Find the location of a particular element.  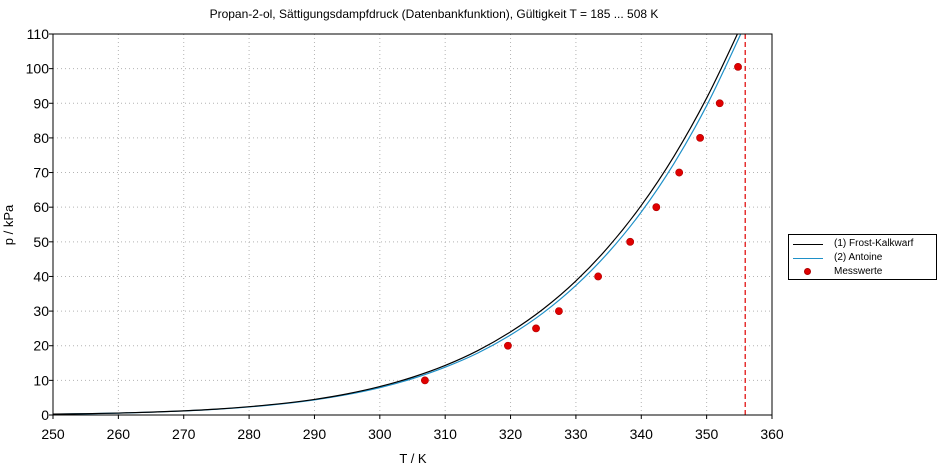

x-tick-label: 360 is located at coordinates (772, 434).